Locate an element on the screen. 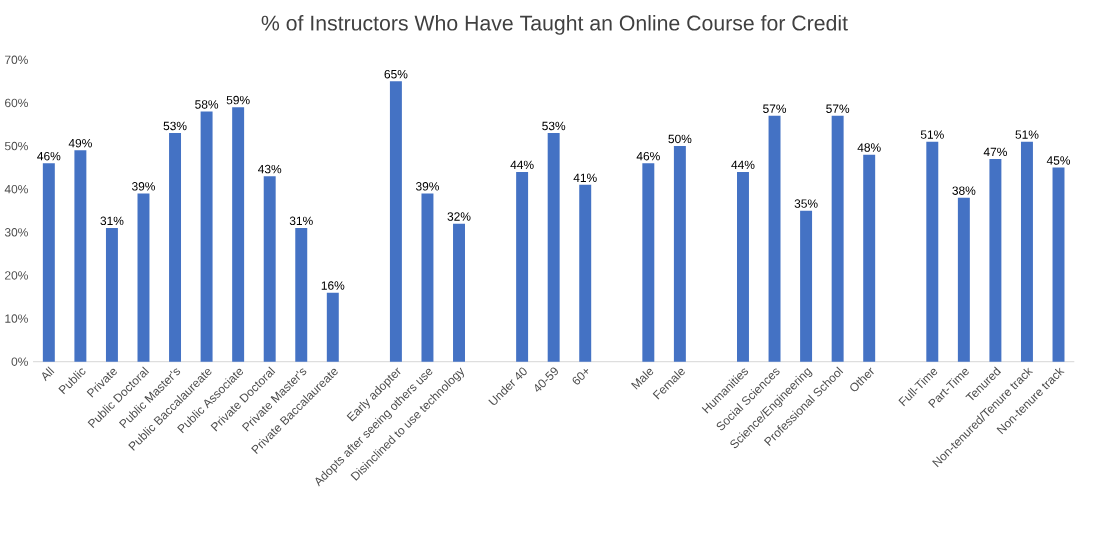 The image size is (1105, 535). y-tick-label: 50% is located at coordinates (16, 146).